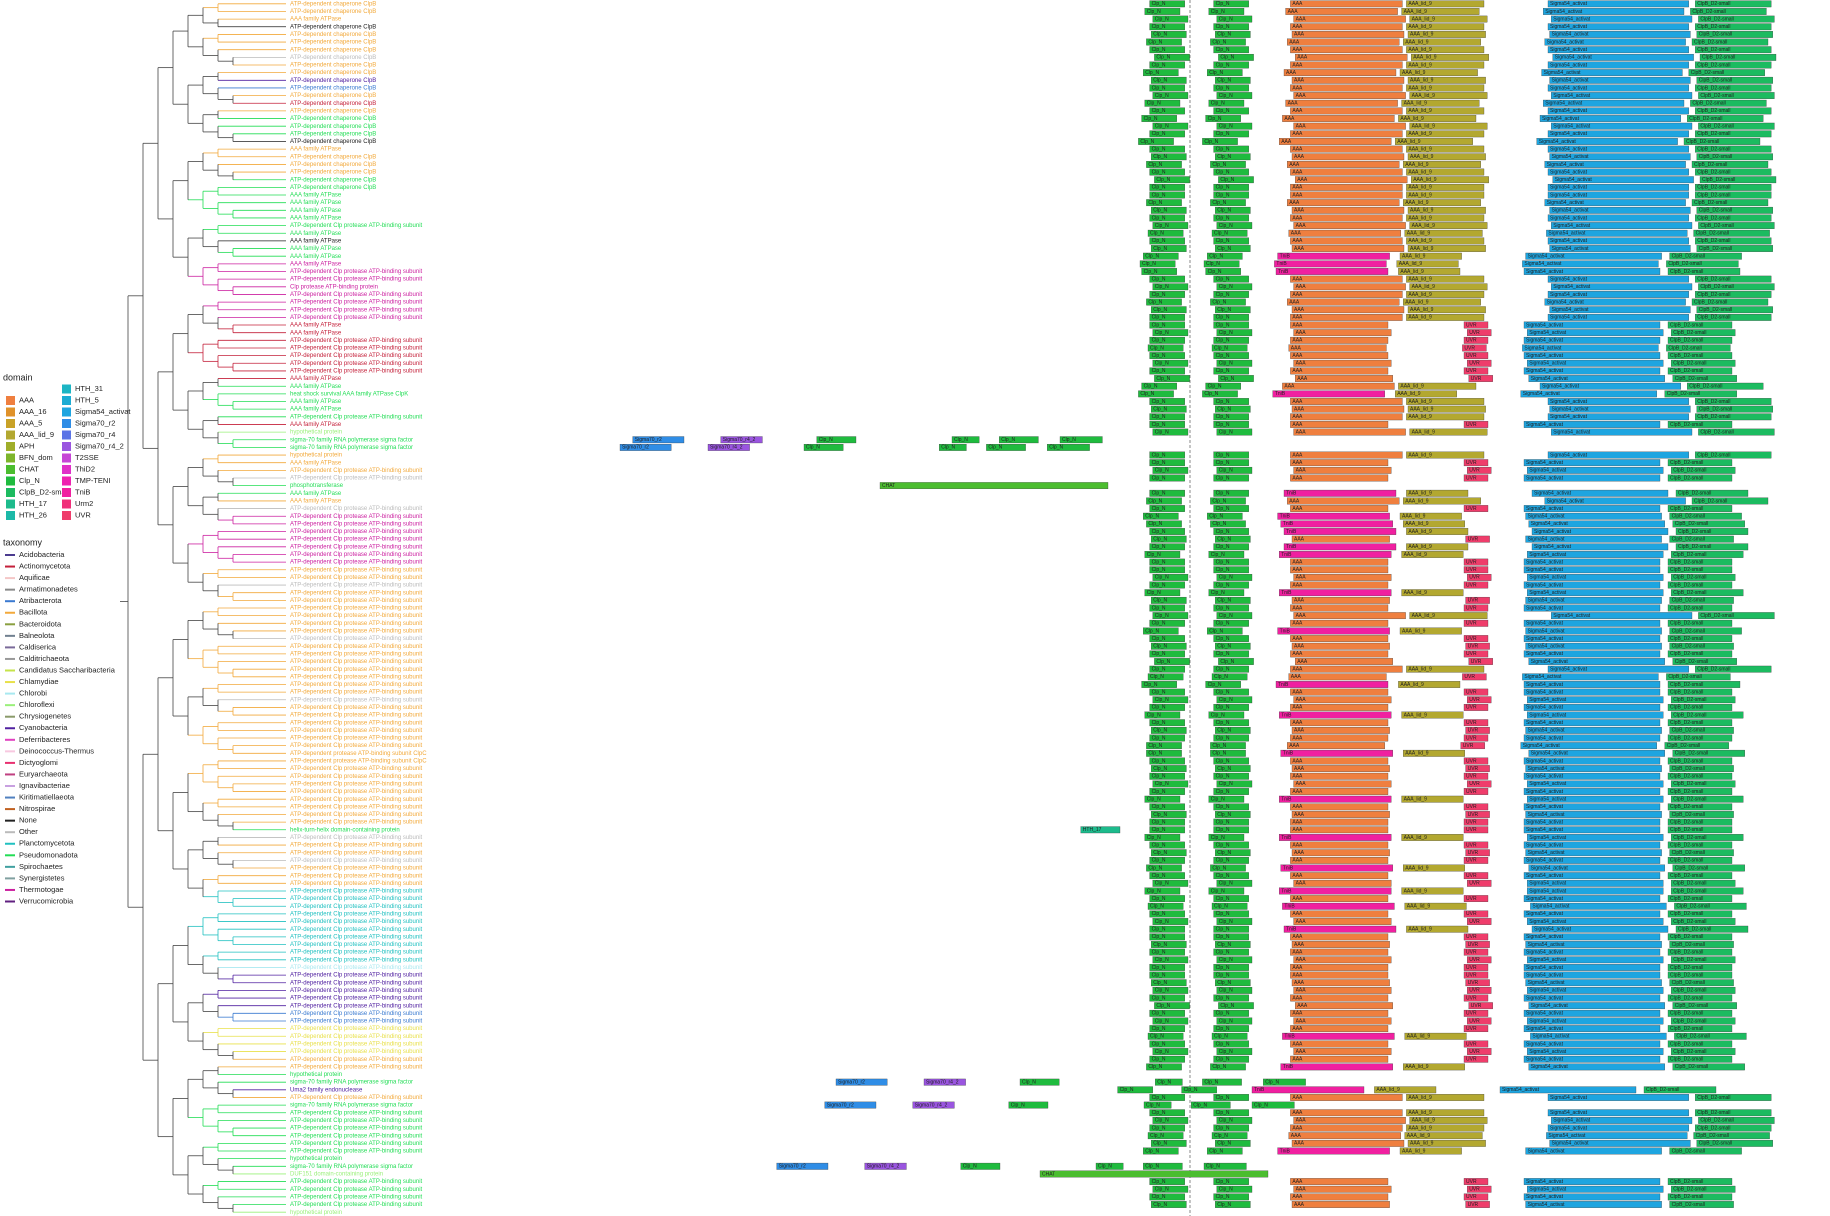  I want to click on legend-label: Thermotogae, so click(41, 889).